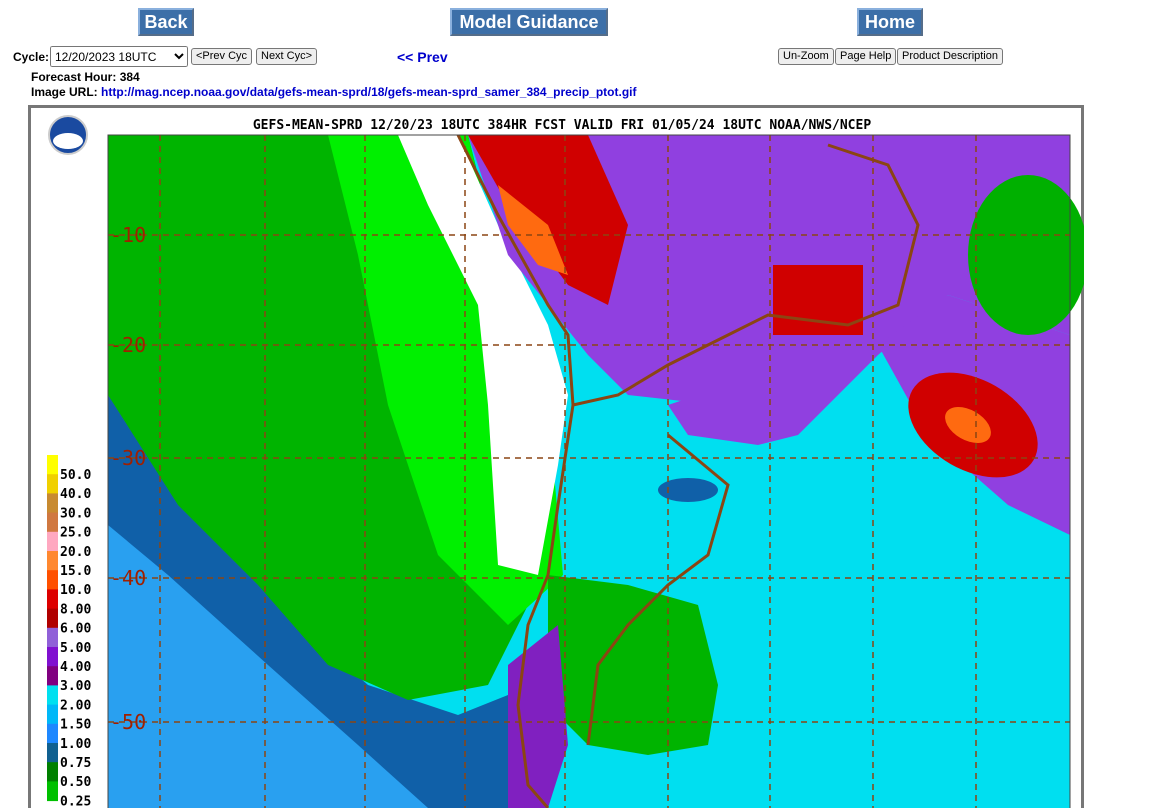 Image resolution: width=1176 pixels, height=808 pixels. Describe the element at coordinates (75, 494) in the screenshot. I see `legend-label: 40.0` at that location.